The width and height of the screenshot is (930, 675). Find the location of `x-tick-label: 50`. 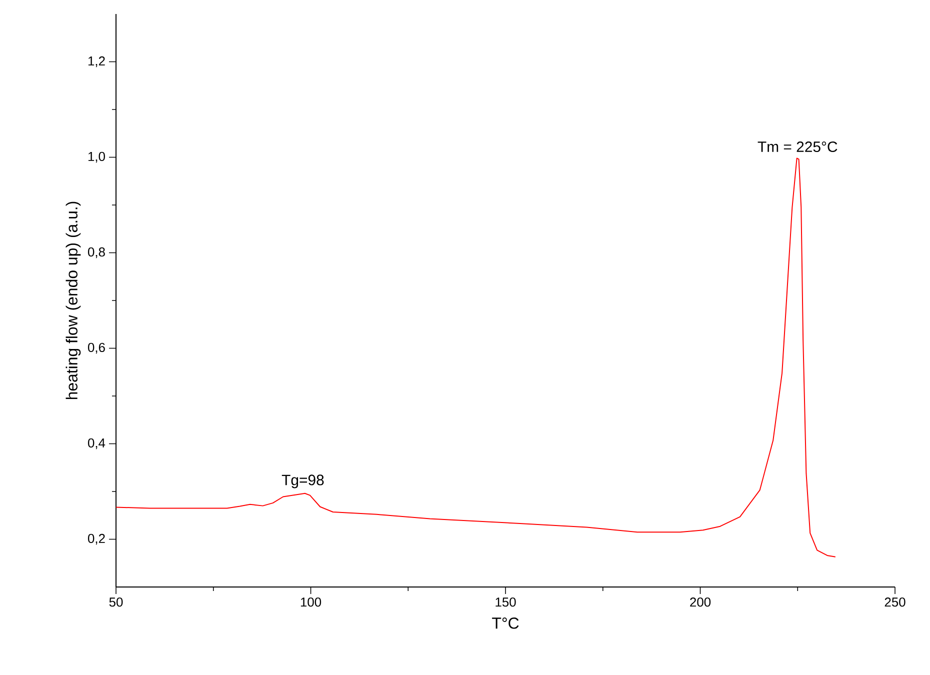

x-tick-label: 50 is located at coordinates (116, 602).